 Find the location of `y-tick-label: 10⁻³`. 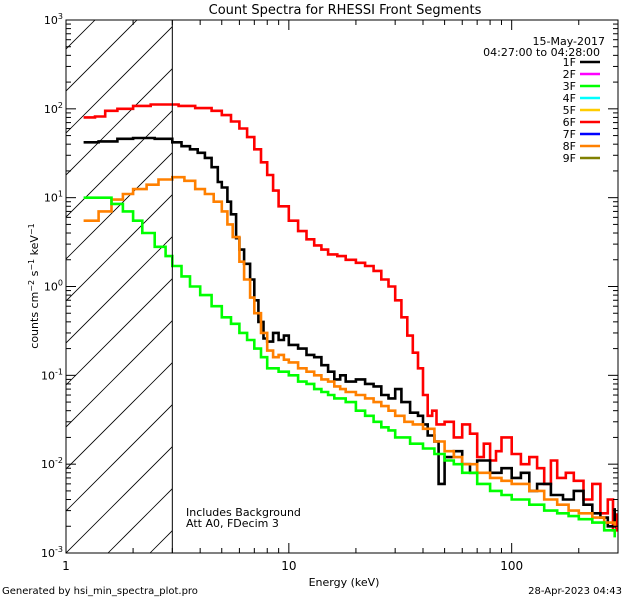

y-tick-label: 10⁻³ is located at coordinates (52, 552).